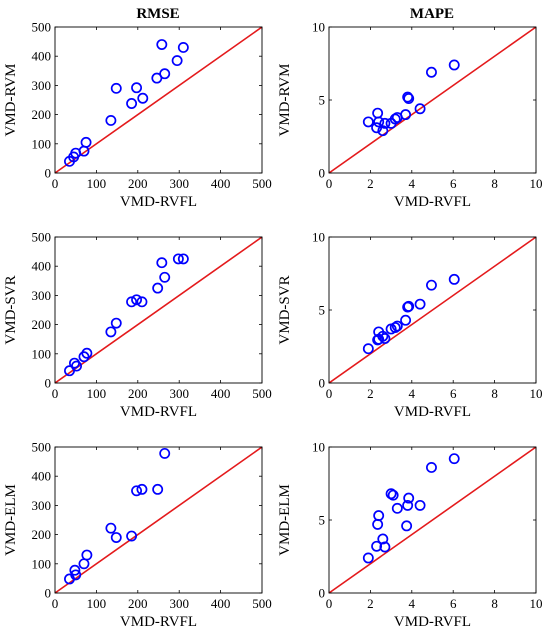 The width and height of the screenshot is (550, 639). What do you see at coordinates (42, 56) in the screenshot?
I see `y-tick-label: 400` at bounding box center [42, 56].